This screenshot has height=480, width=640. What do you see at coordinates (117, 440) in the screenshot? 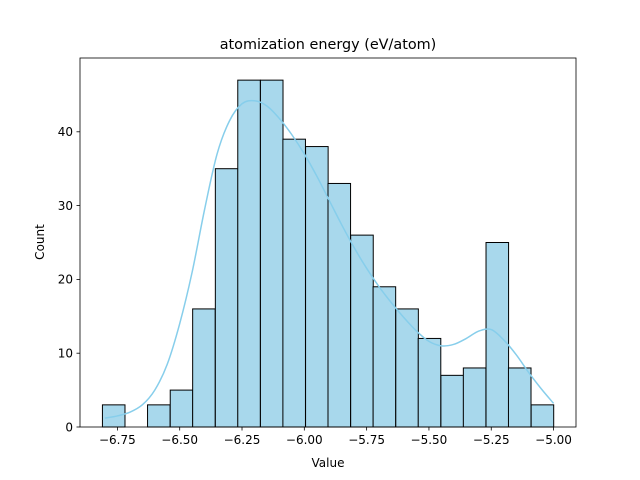
I see `x-tick-label: −6.75` at bounding box center [117, 440].